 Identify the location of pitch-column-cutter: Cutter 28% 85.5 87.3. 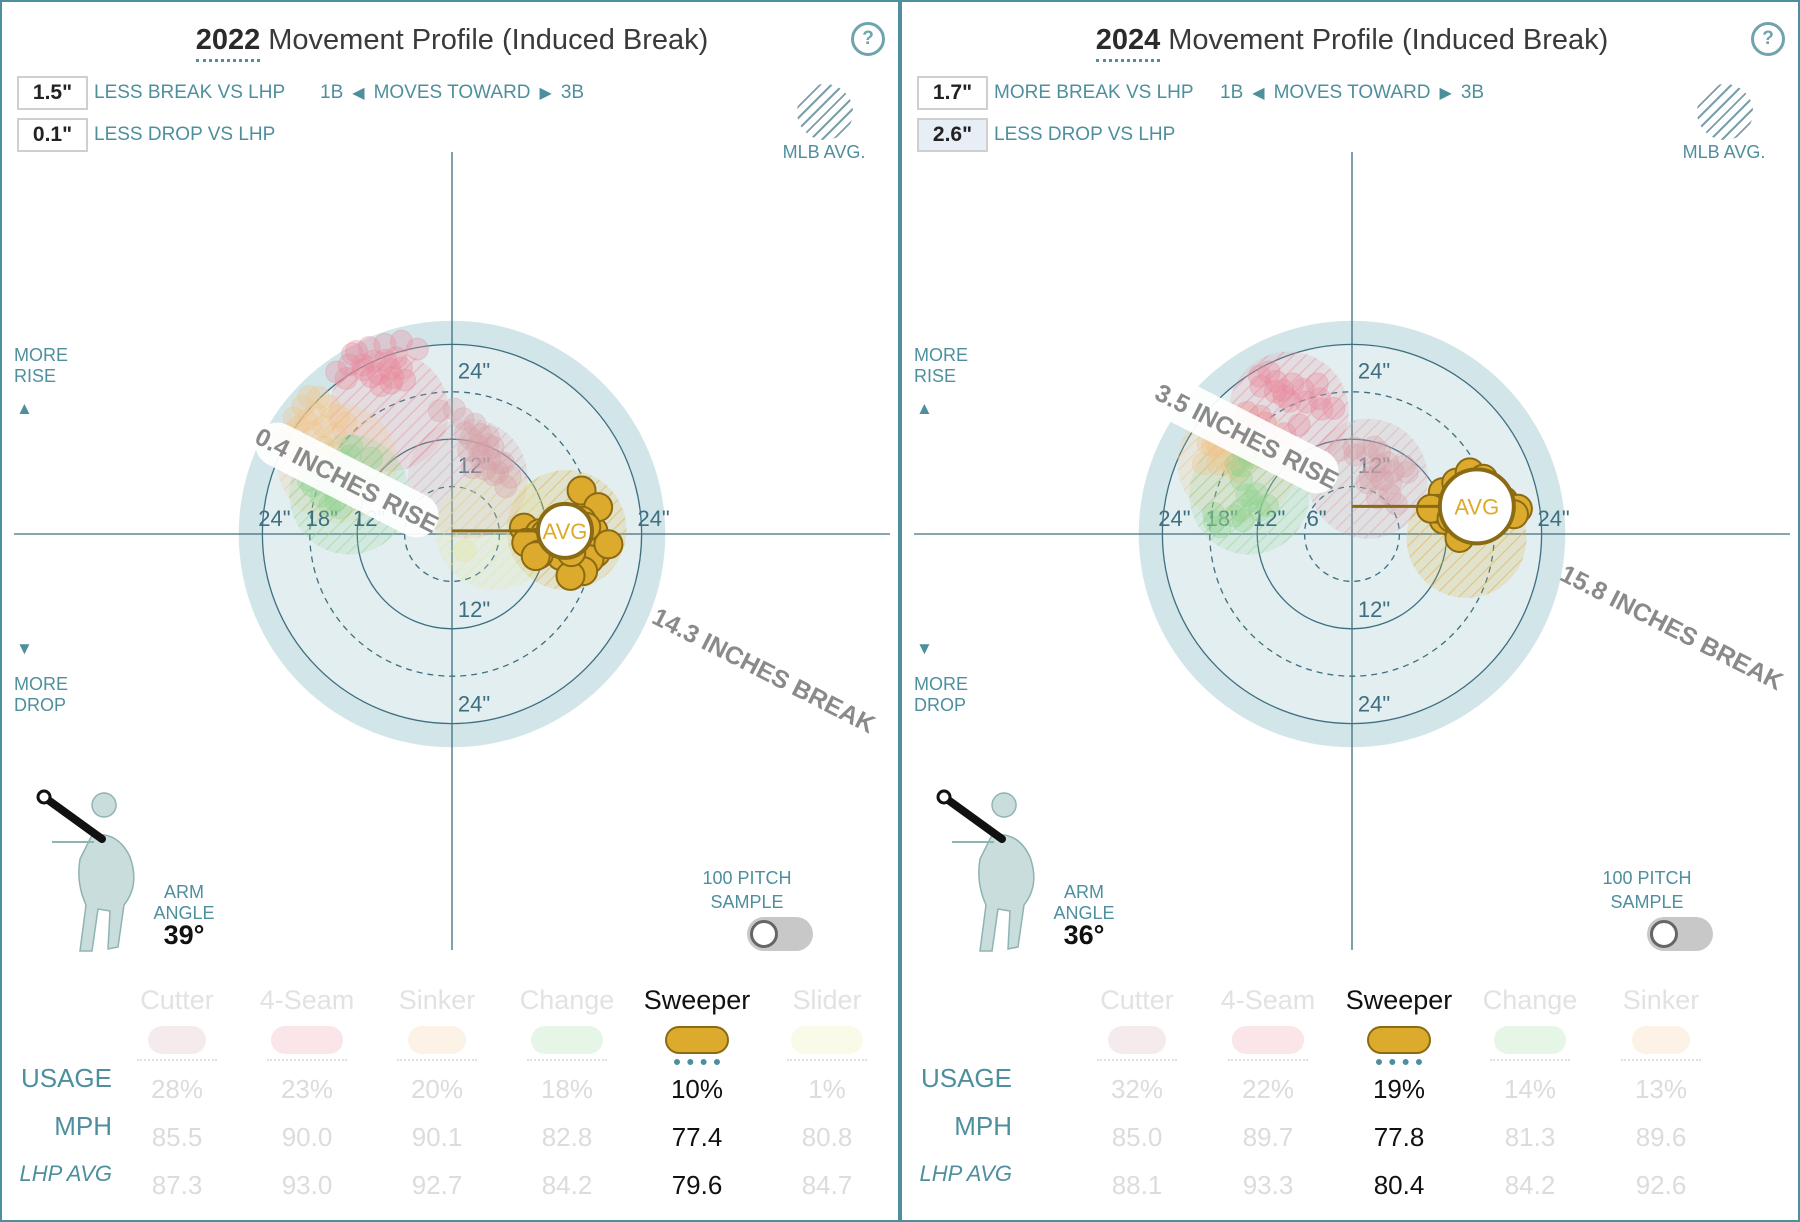
(177, 1095).